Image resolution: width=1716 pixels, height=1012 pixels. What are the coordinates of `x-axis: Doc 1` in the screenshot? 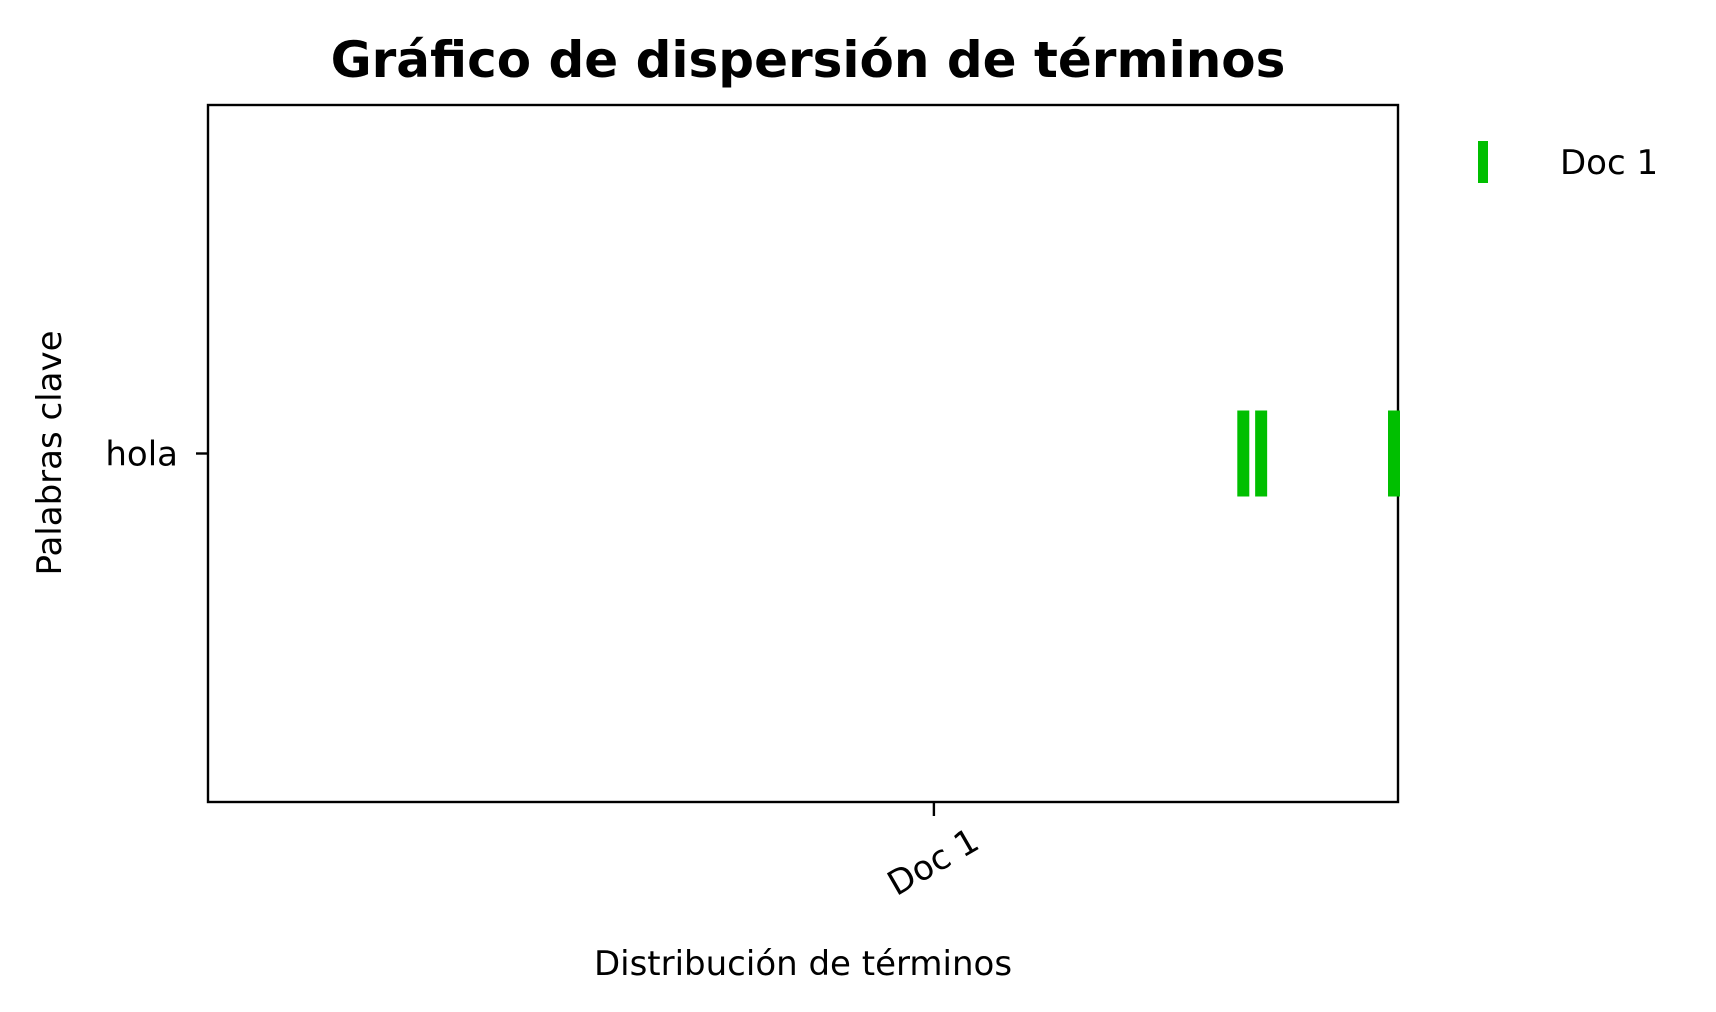 It's located at (933, 853).